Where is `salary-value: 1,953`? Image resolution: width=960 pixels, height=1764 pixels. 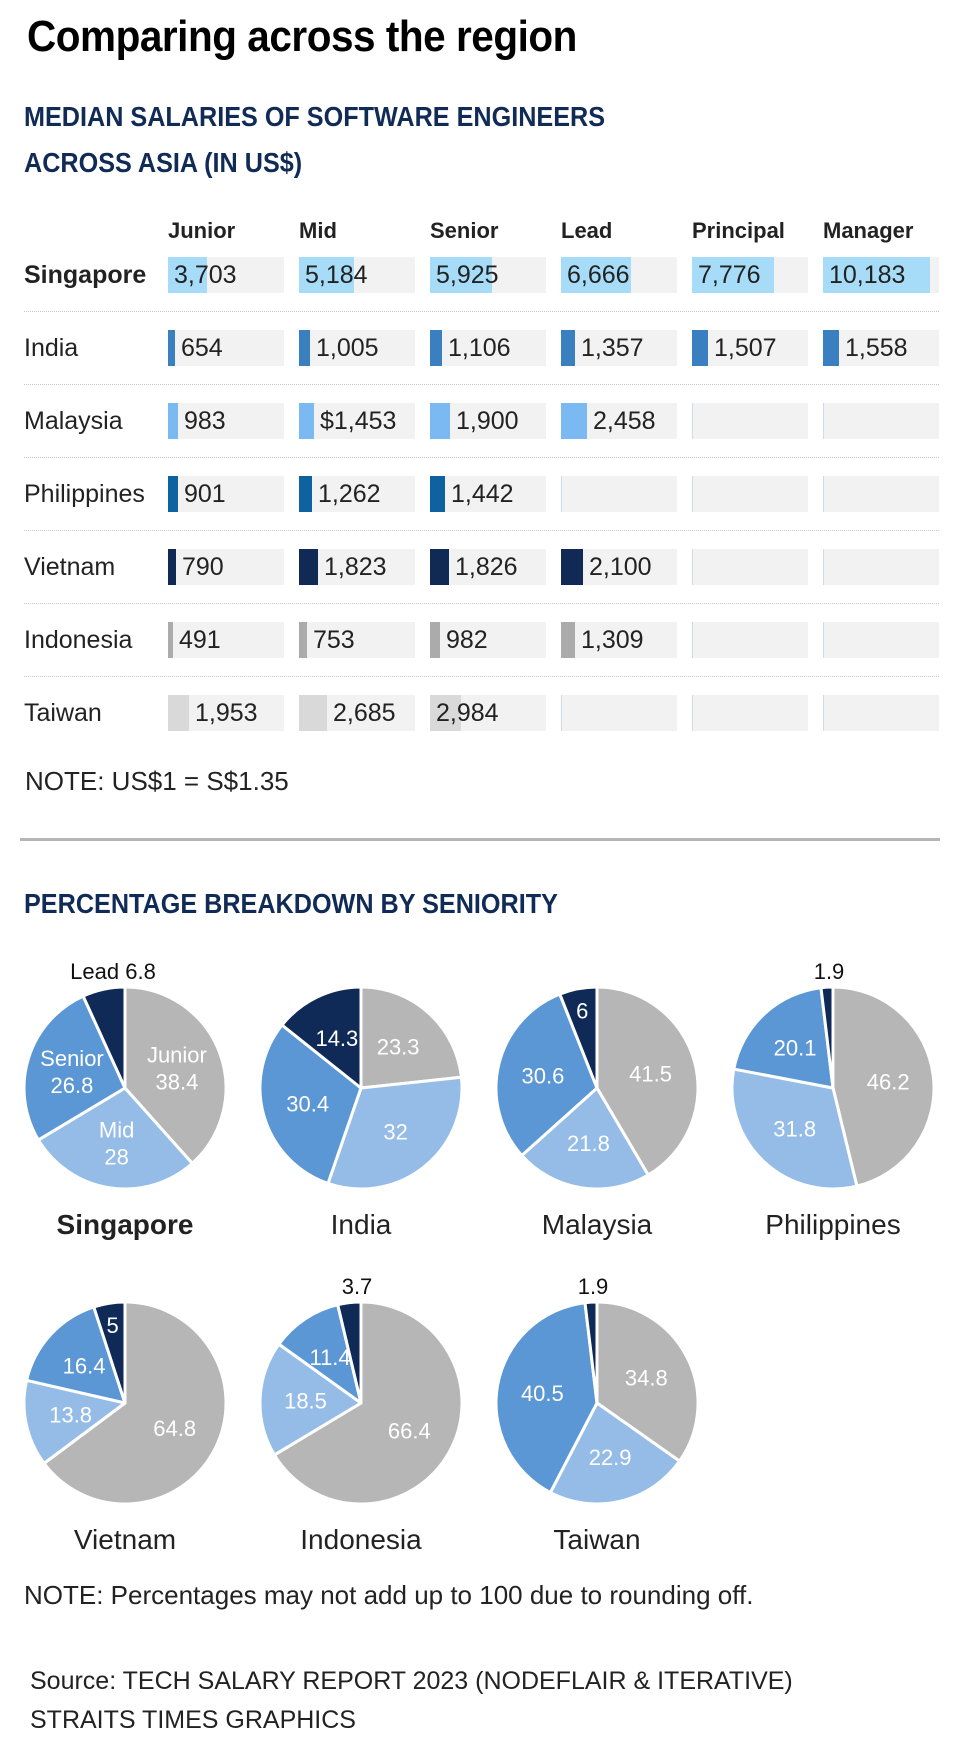
salary-value: 1,953 is located at coordinates (226, 713).